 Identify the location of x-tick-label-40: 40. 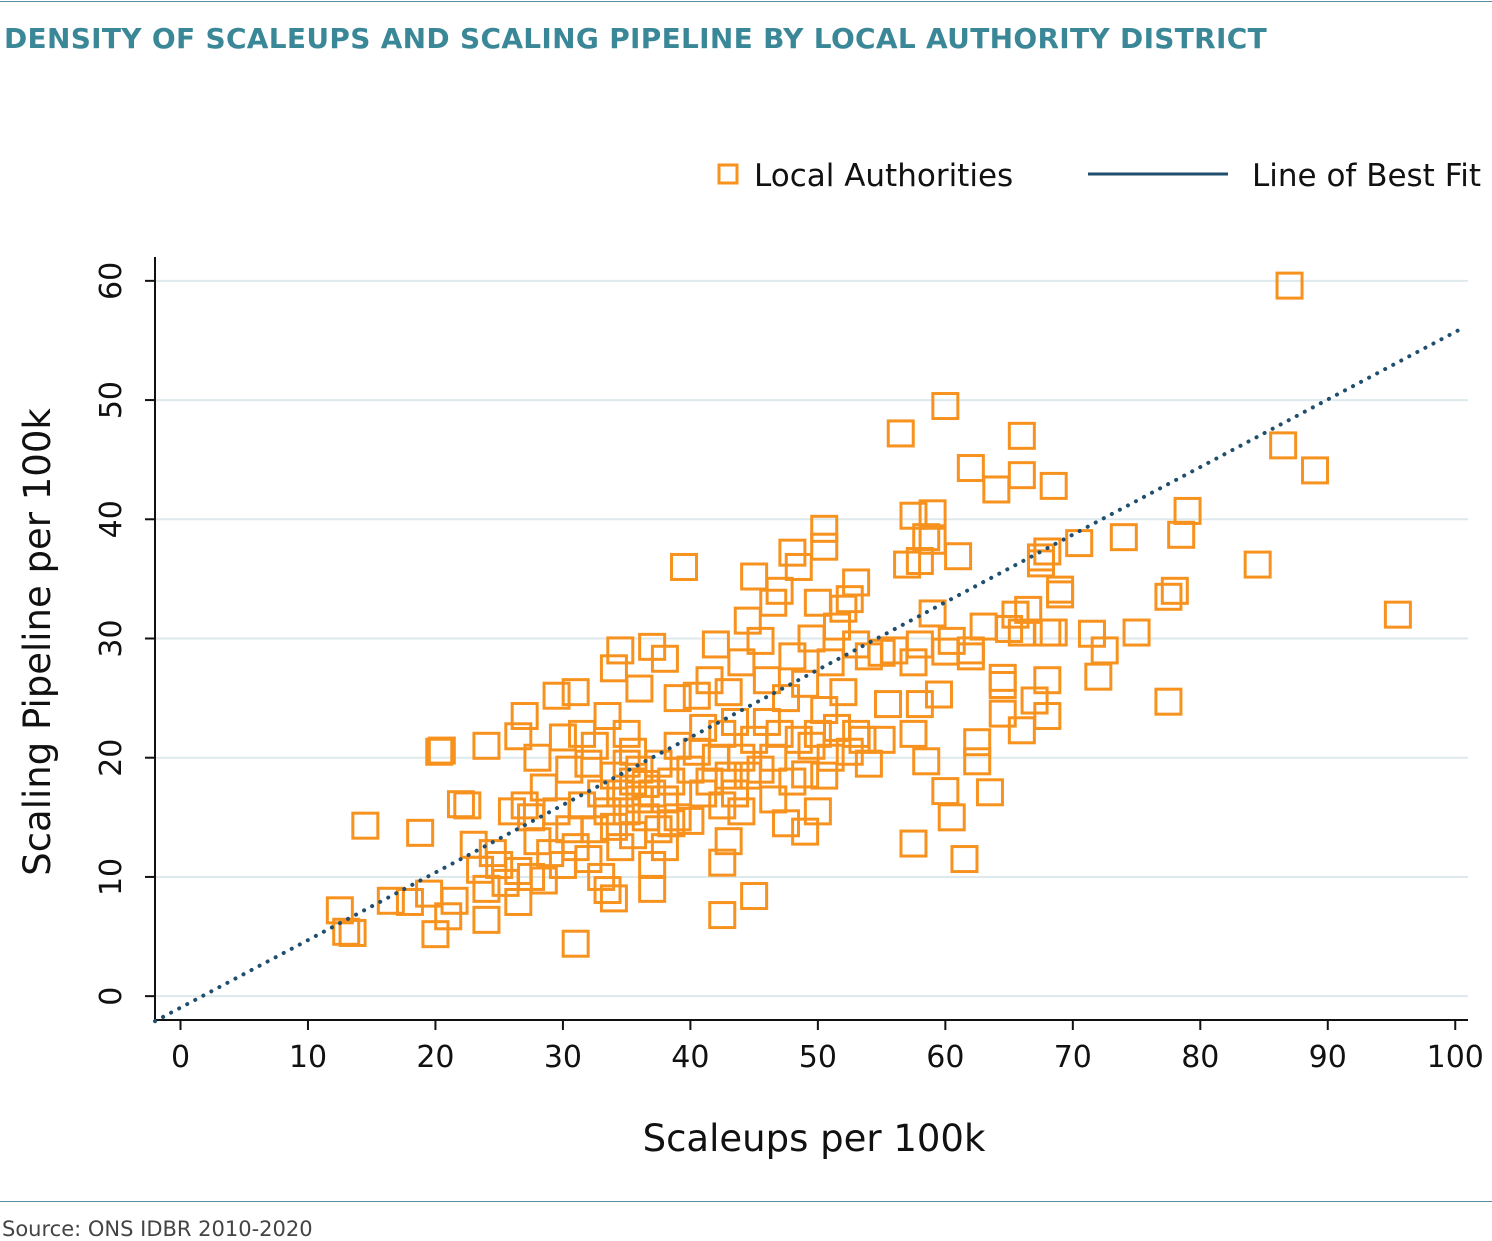
(690, 1057).